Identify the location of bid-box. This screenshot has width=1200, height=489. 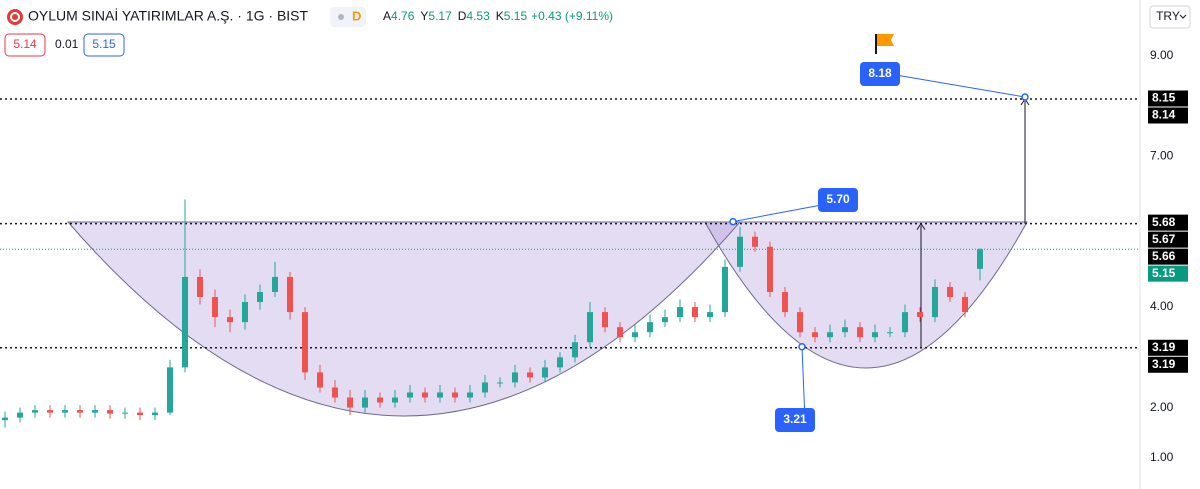
(25, 45).